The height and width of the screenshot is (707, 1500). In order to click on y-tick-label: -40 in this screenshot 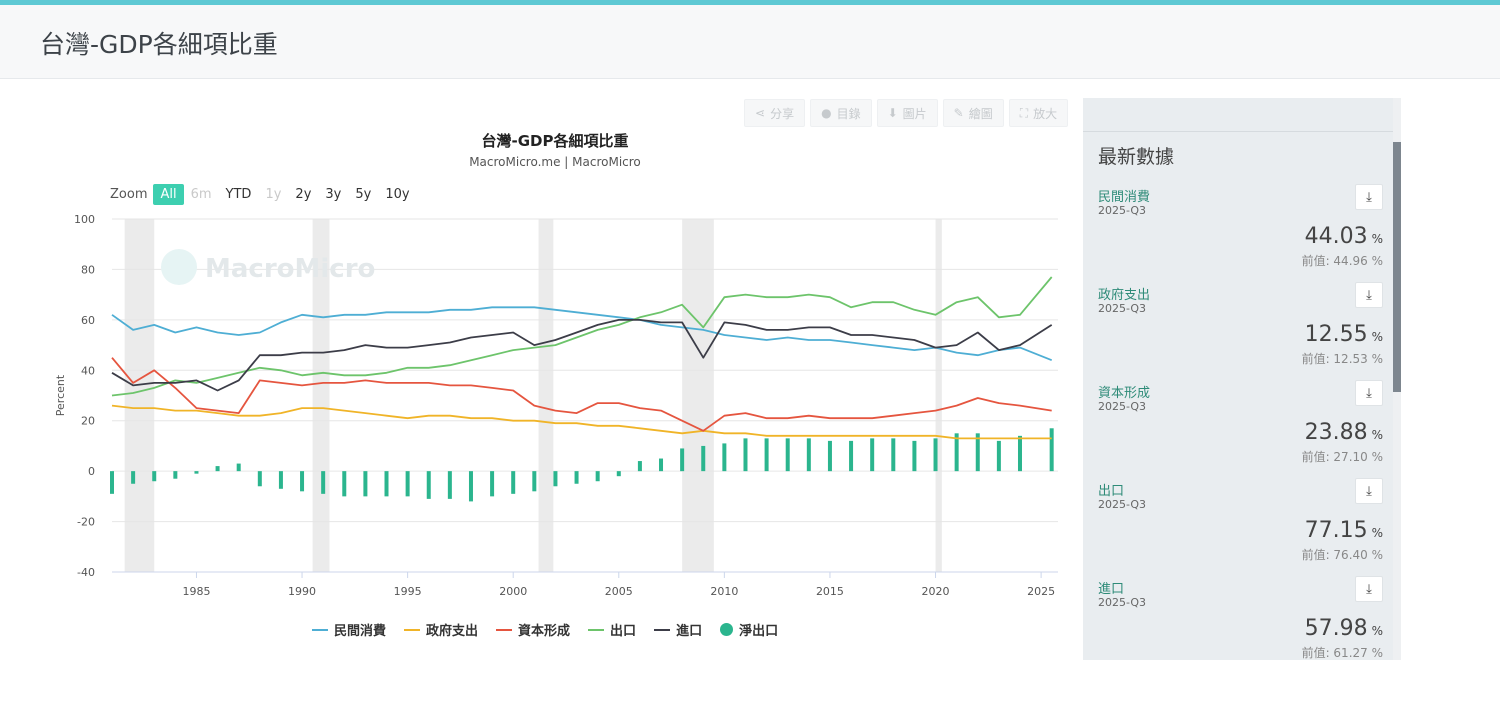, I will do `click(86, 572)`.